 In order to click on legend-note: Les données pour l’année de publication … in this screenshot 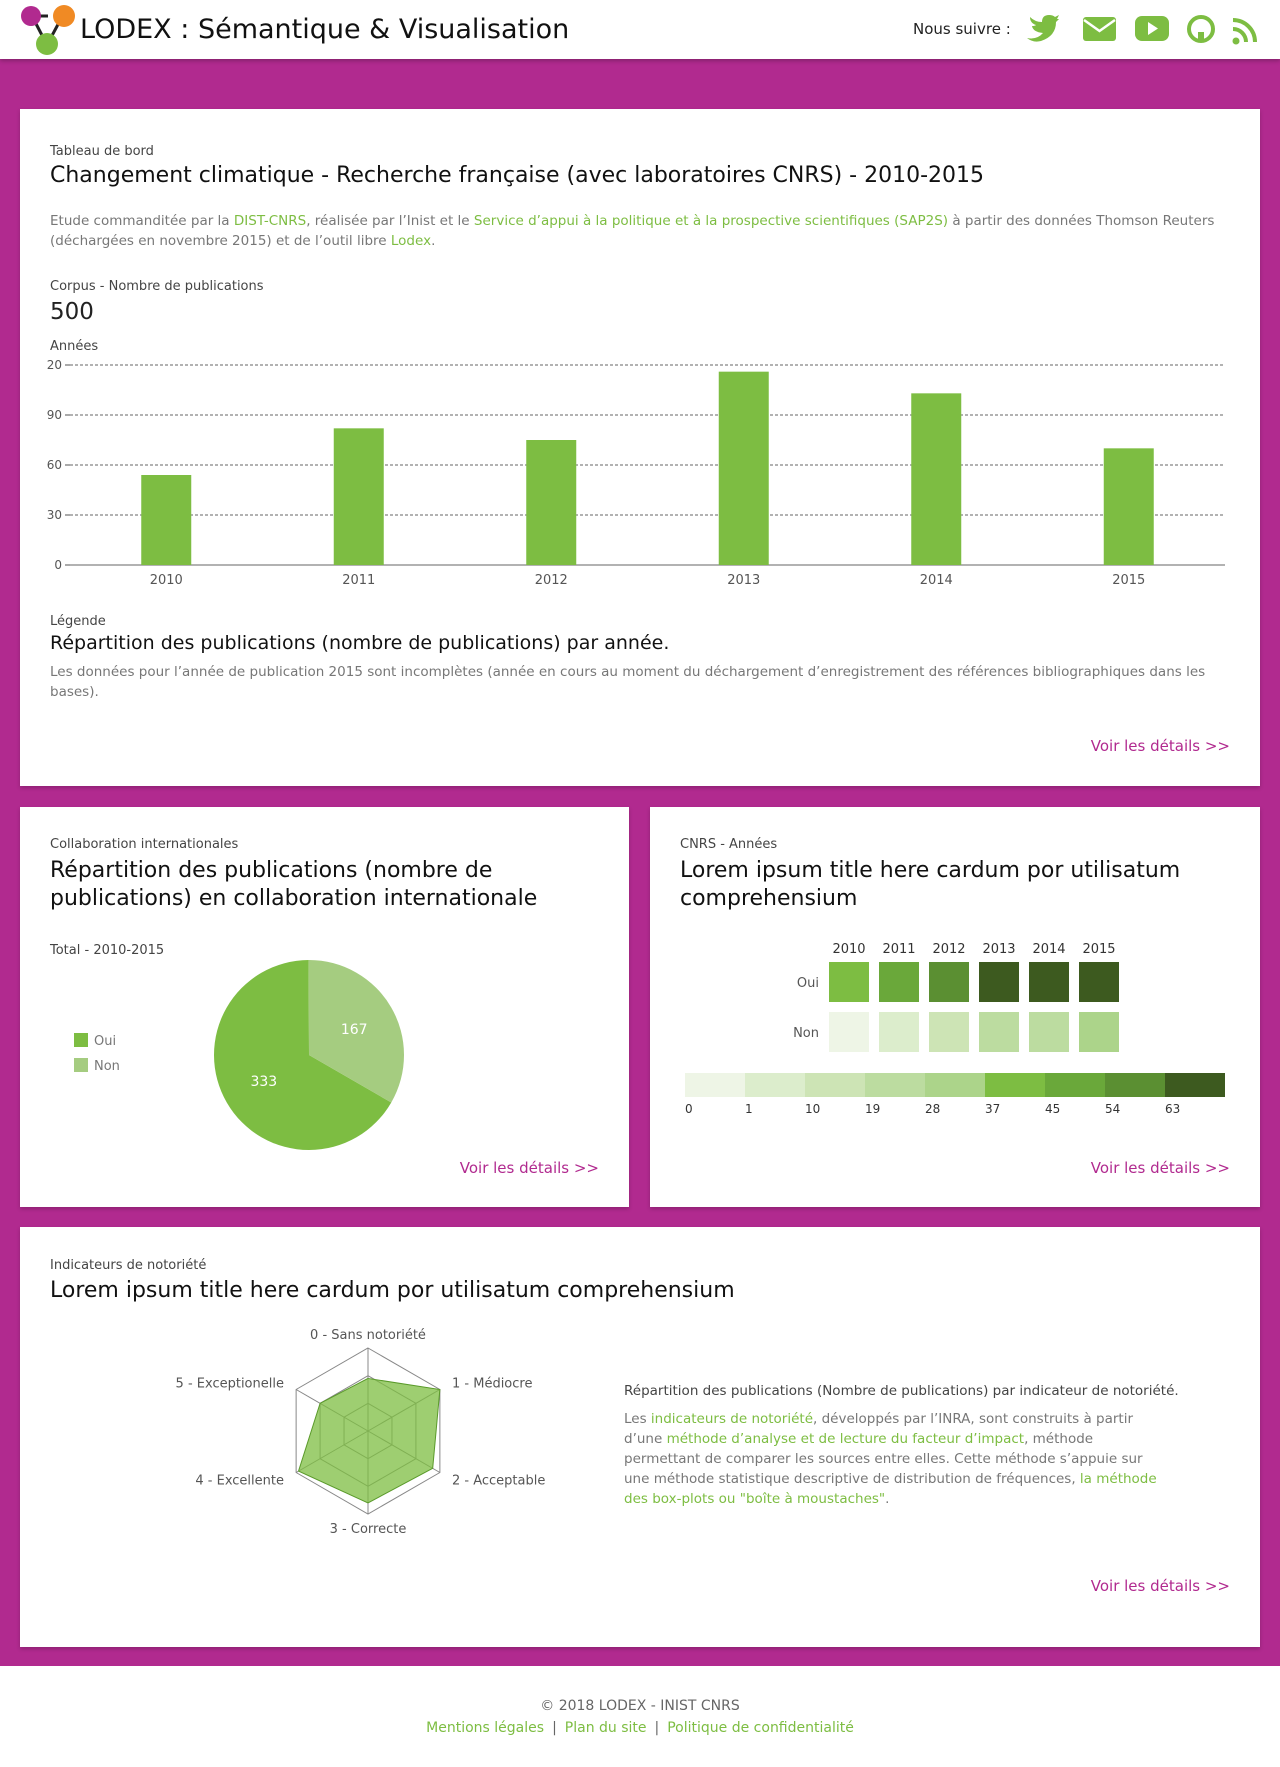, I will do `click(628, 682)`.